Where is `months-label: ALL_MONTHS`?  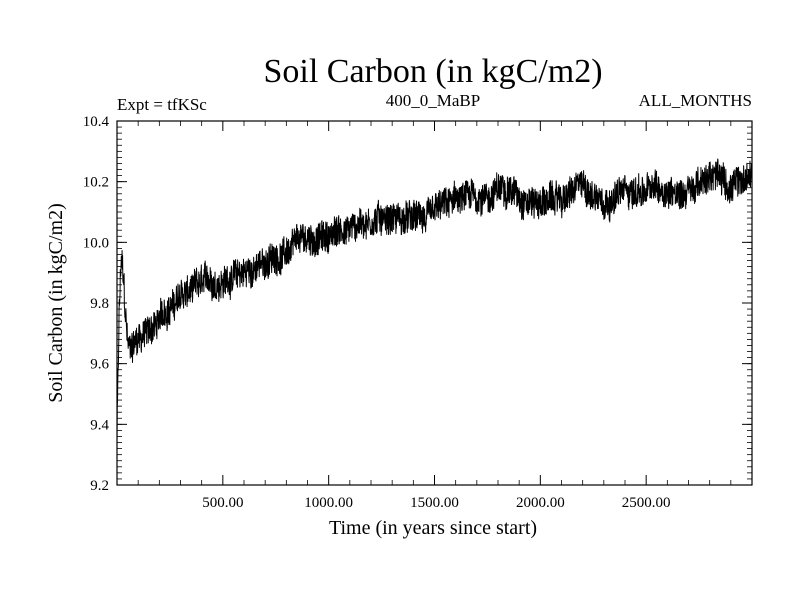
months-label: ALL_MONTHS is located at coordinates (695, 100).